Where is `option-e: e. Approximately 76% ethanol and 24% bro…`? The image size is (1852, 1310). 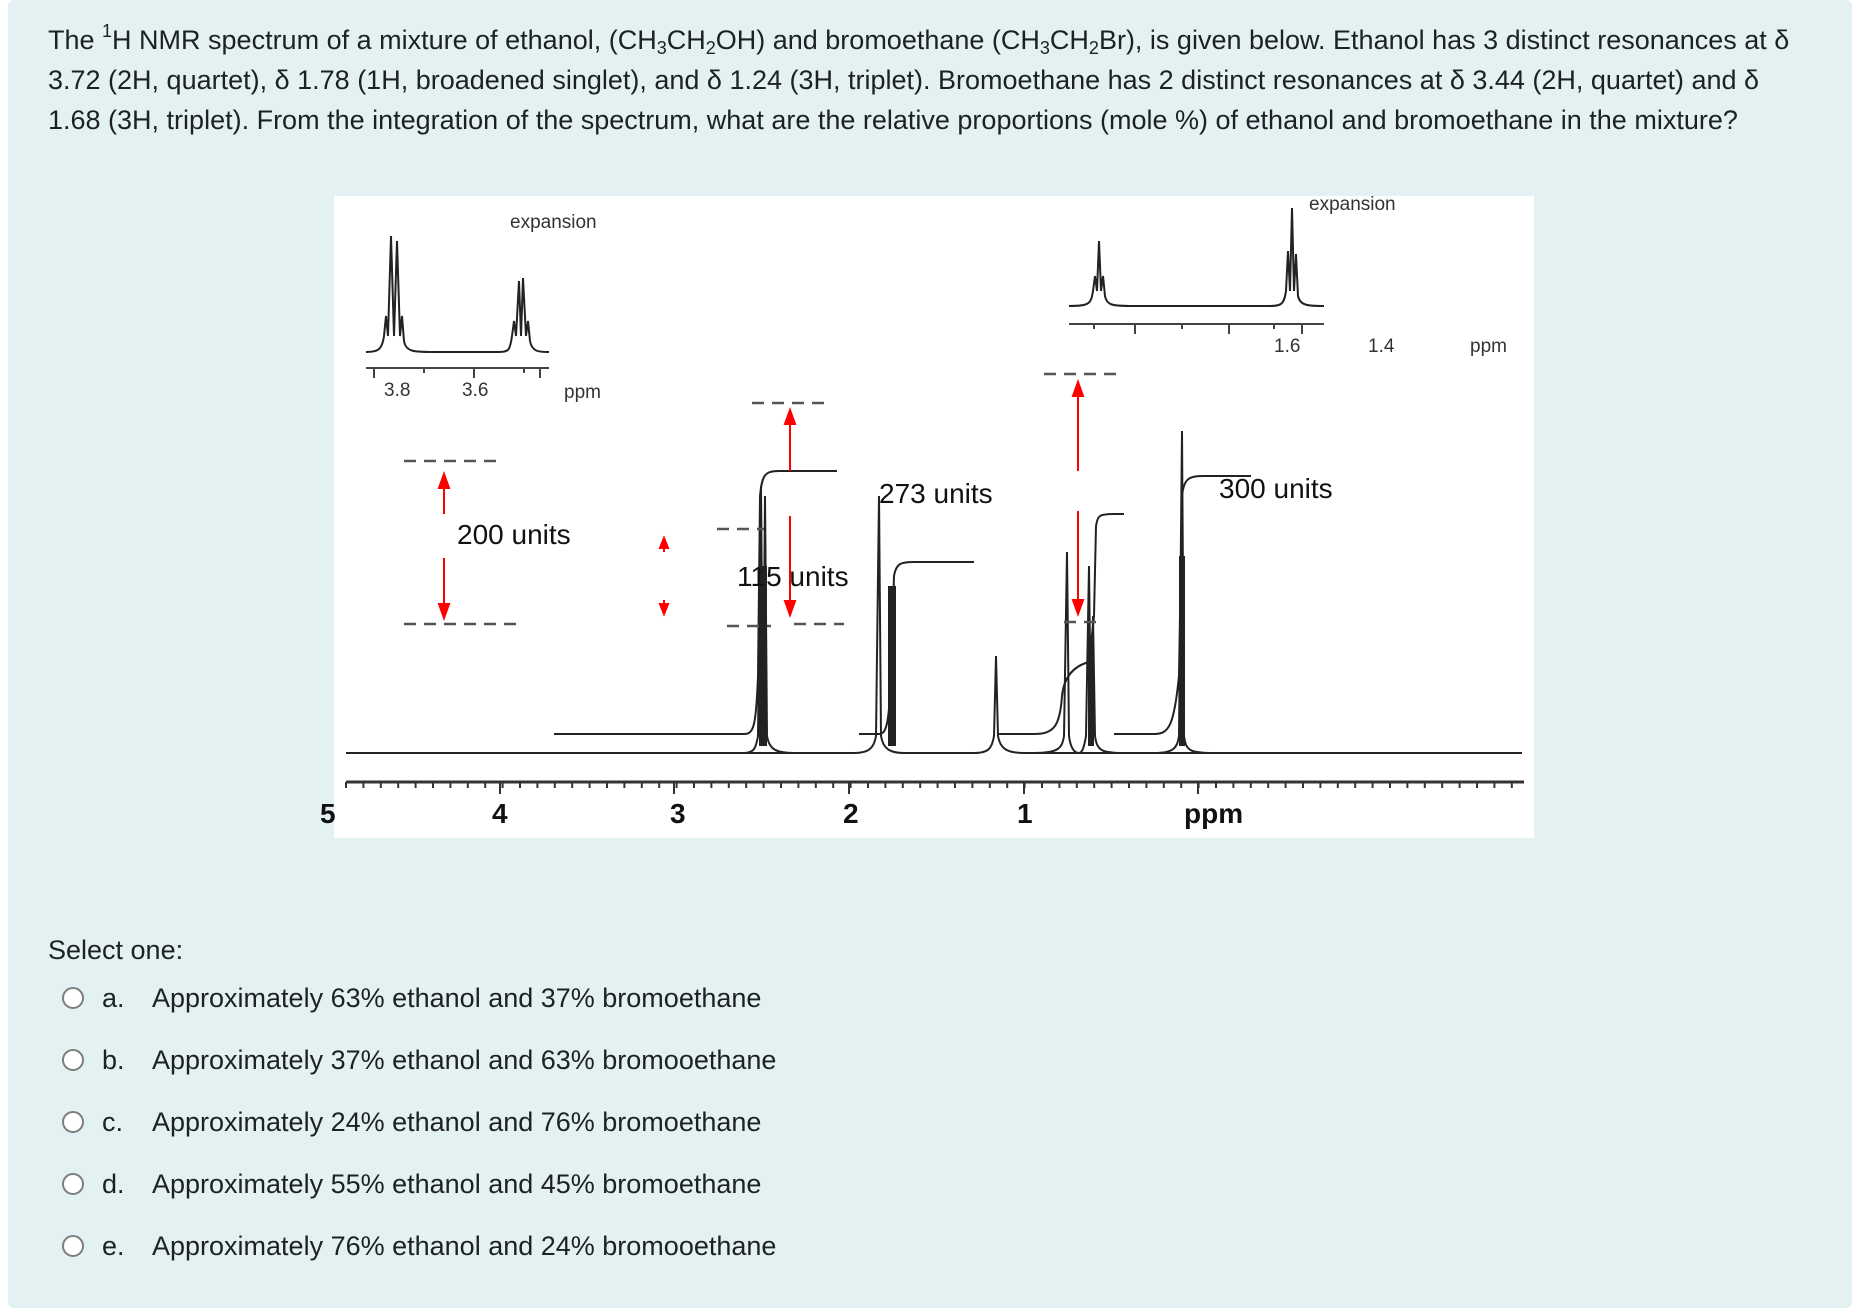
option-e: e. Approximately 76% ethanol and 24% bro… is located at coordinates (419, 1246).